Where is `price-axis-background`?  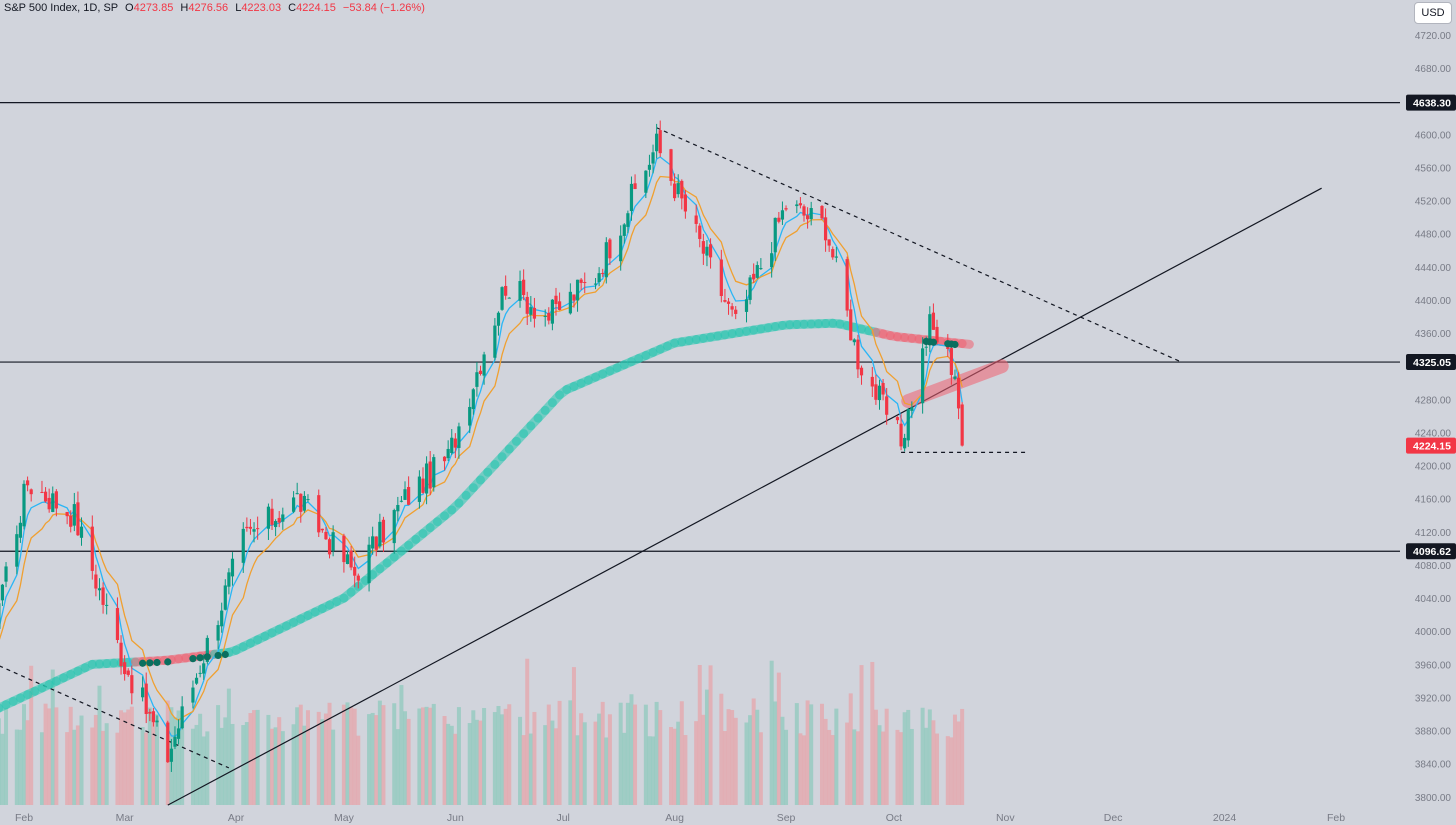
price-axis-background is located at coordinates (1430, 412).